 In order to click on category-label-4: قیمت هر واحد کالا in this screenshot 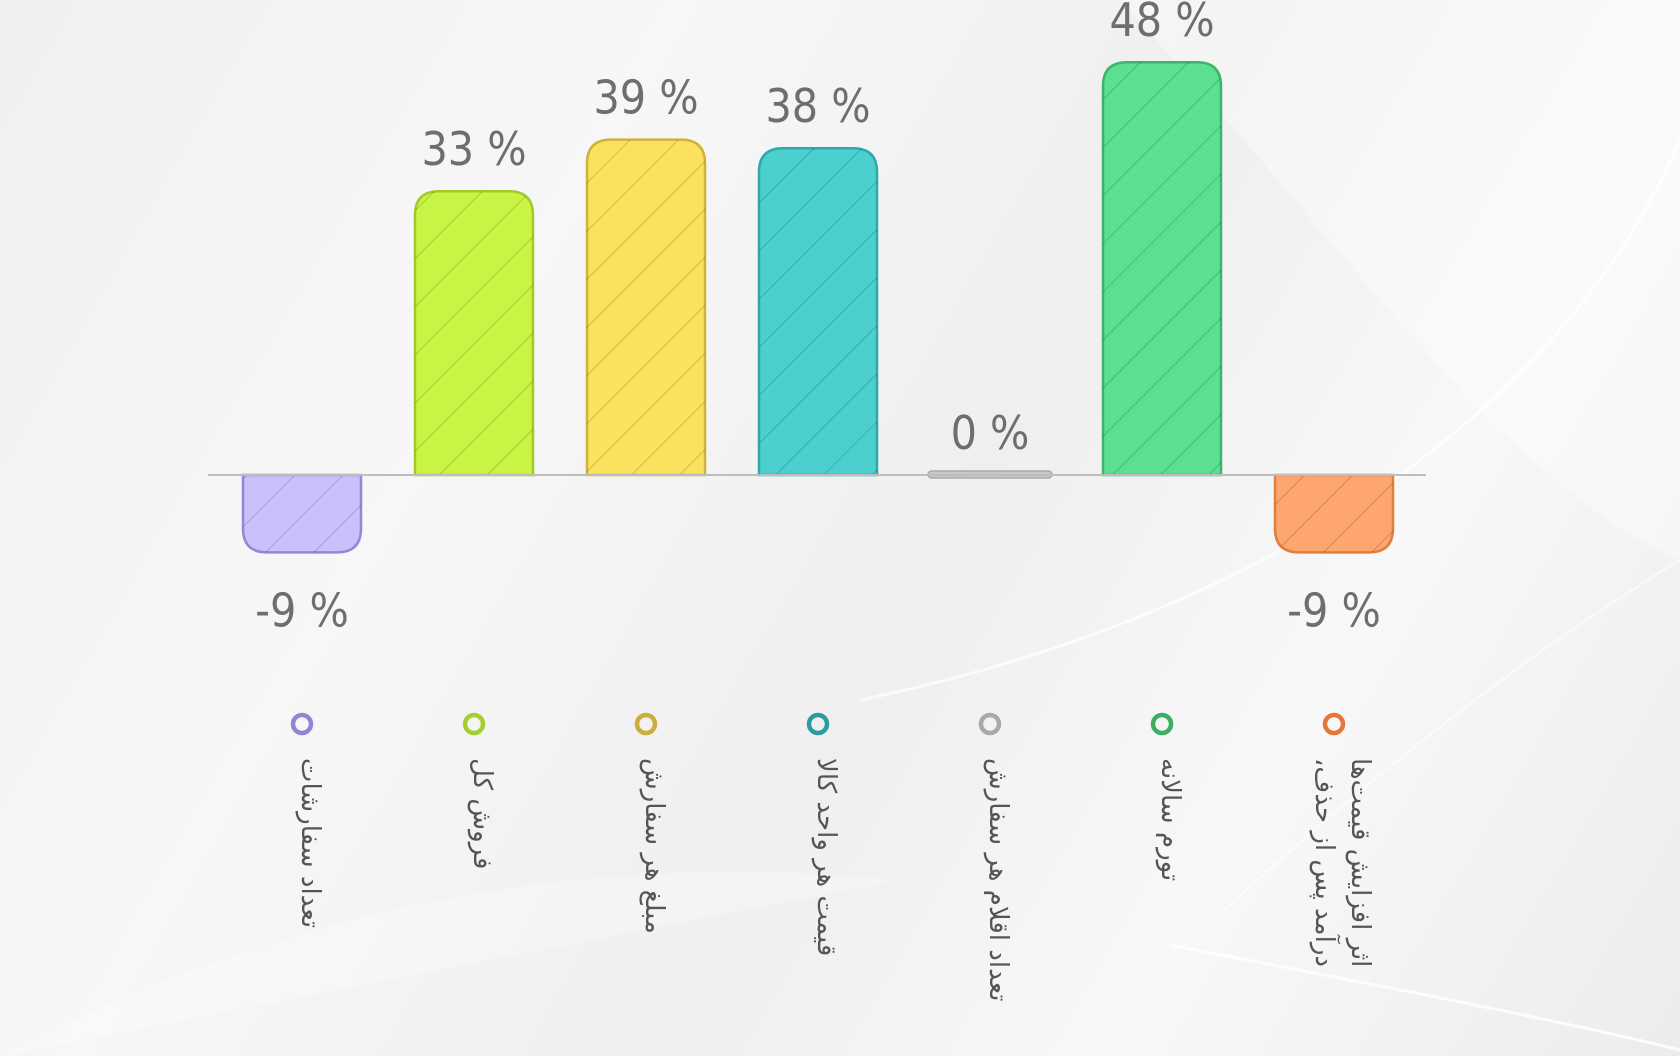, I will do `click(826, 857)`.